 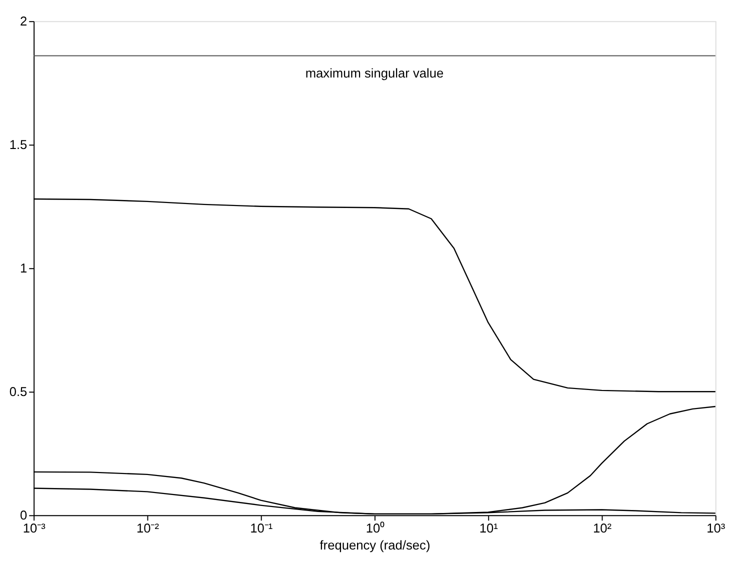 I want to click on x-tick-label: 10⁻³, so click(x=34, y=528).